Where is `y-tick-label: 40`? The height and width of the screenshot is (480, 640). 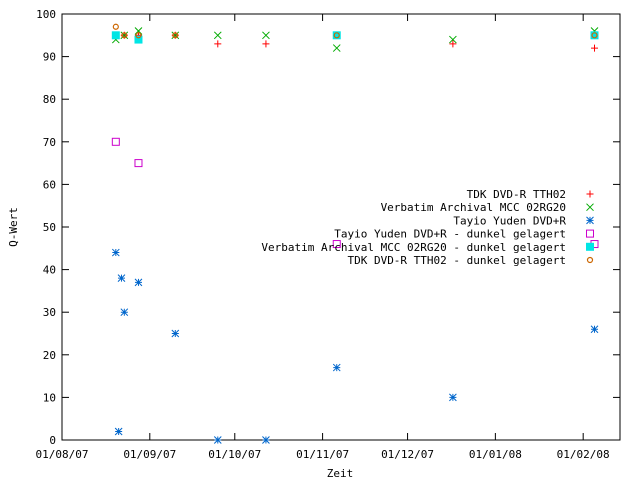
y-tick-label: 40 is located at coordinates (49, 270).